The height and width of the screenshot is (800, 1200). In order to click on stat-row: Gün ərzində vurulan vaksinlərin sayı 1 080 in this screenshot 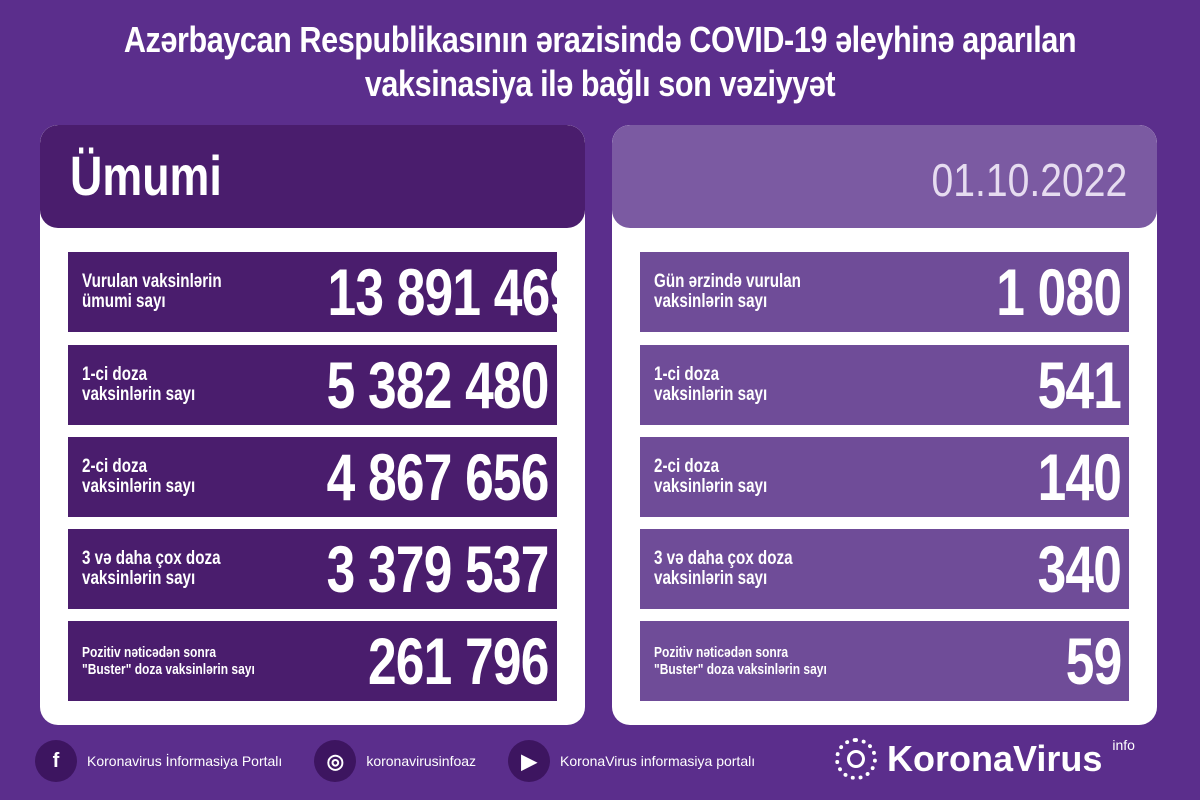, I will do `click(884, 292)`.